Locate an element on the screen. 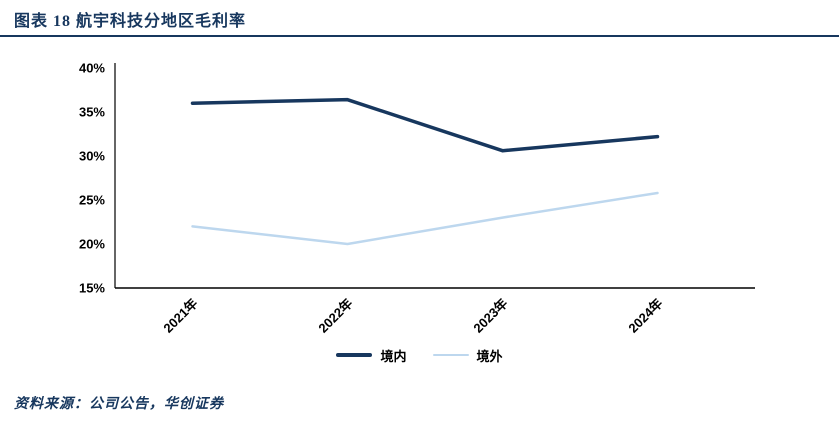 The height and width of the screenshot is (423, 839). legend-label-0: 境内 is located at coordinates (393, 356).